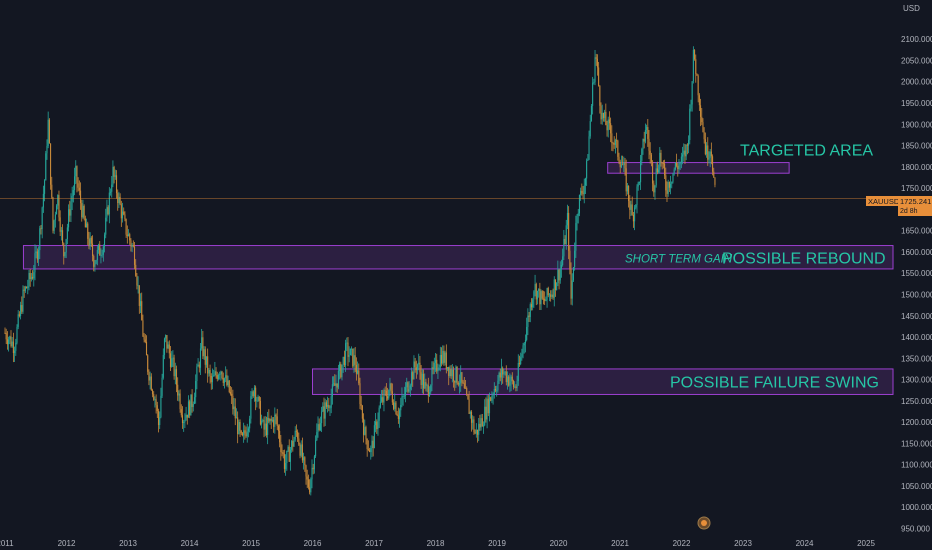 This screenshot has width=932, height=550. What do you see at coordinates (916, 294) in the screenshot?
I see `y-tick-label: 1500.000` at bounding box center [916, 294].